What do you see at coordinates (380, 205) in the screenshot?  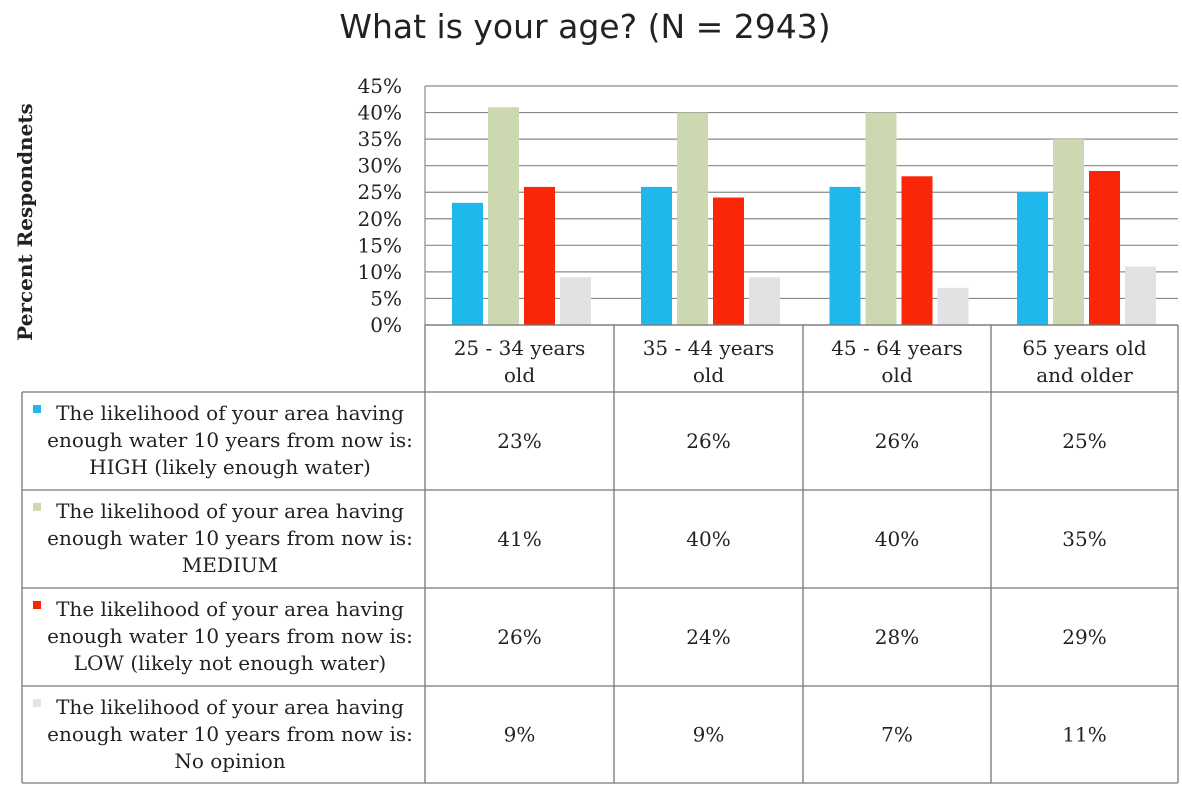 I see `y-axis-ticks: 45% 40%35% 30%25% 20%15% 10%5% 0%` at bounding box center [380, 205].